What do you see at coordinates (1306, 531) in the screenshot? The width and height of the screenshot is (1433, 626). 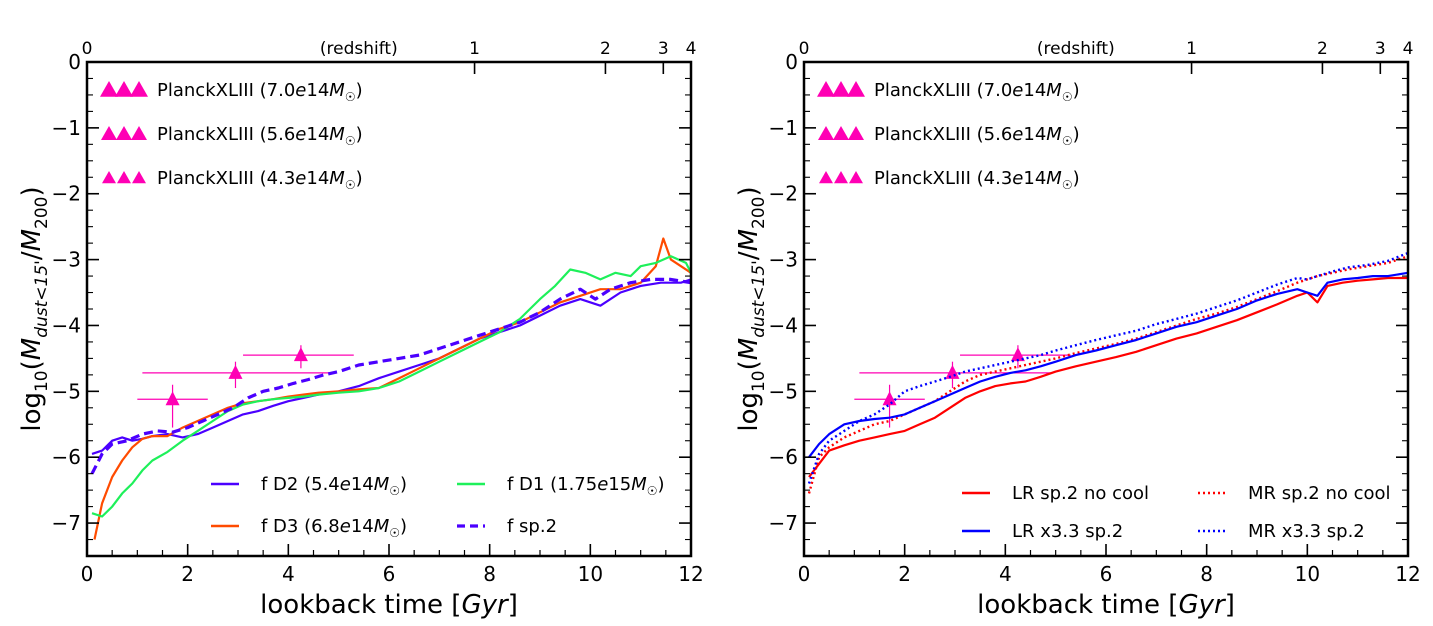 I see `legend-label: MR x3.3 sp.2` at bounding box center [1306, 531].